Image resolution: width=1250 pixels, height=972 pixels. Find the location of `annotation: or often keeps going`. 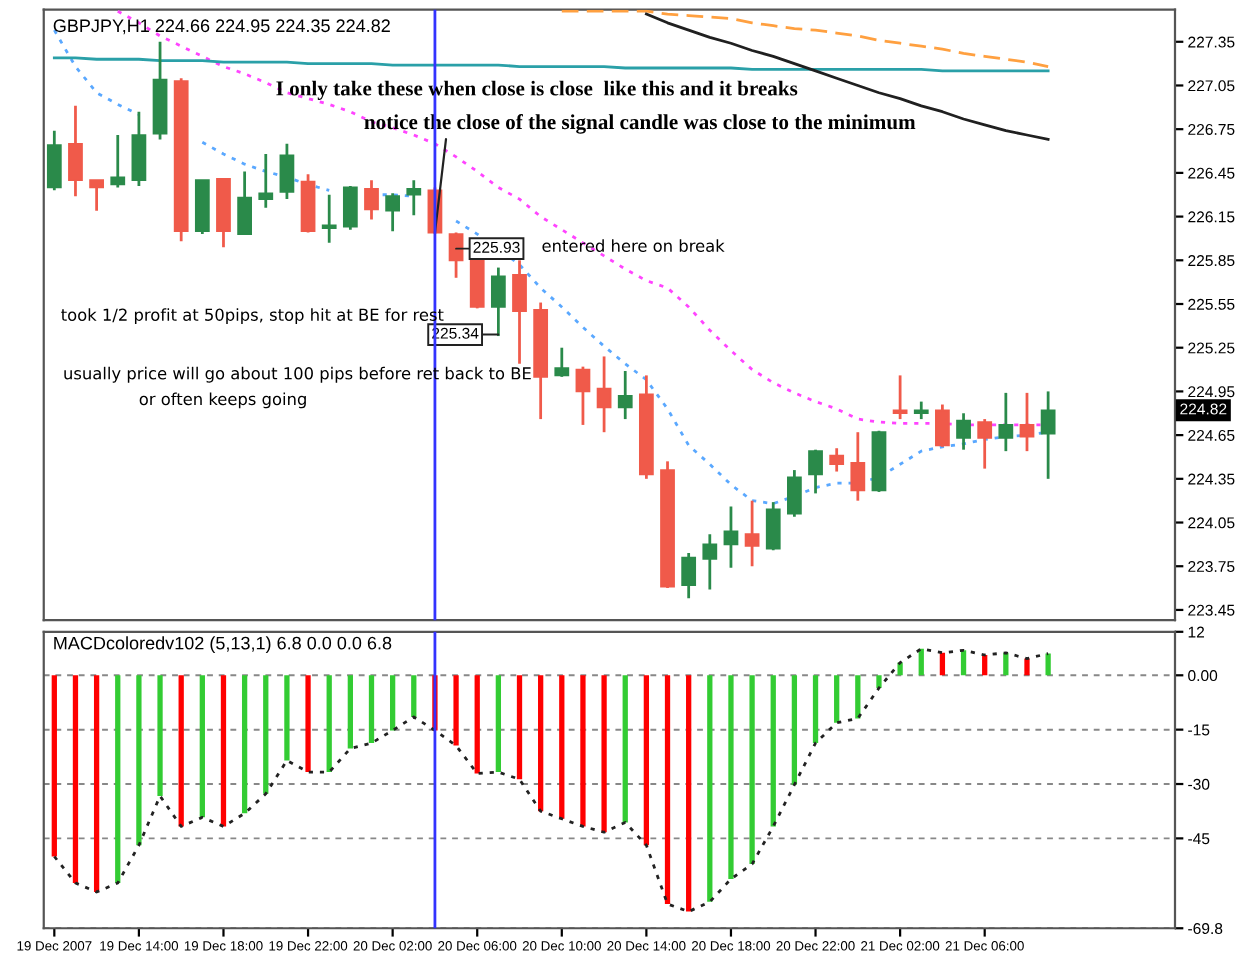

annotation: or often keeps going is located at coordinates (222, 400).